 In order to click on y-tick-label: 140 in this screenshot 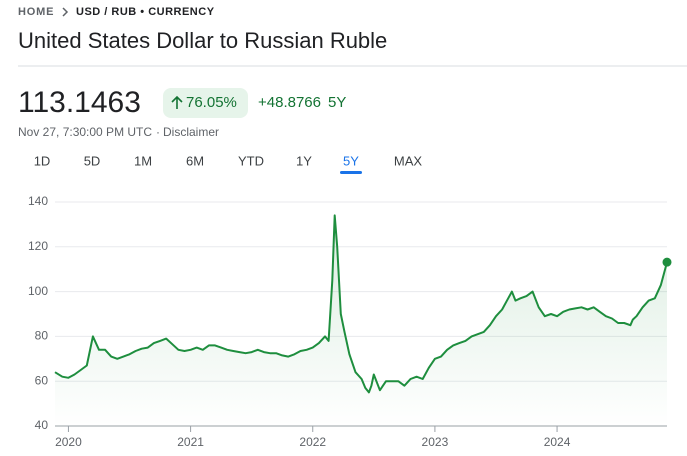, I will do `click(38, 201)`.